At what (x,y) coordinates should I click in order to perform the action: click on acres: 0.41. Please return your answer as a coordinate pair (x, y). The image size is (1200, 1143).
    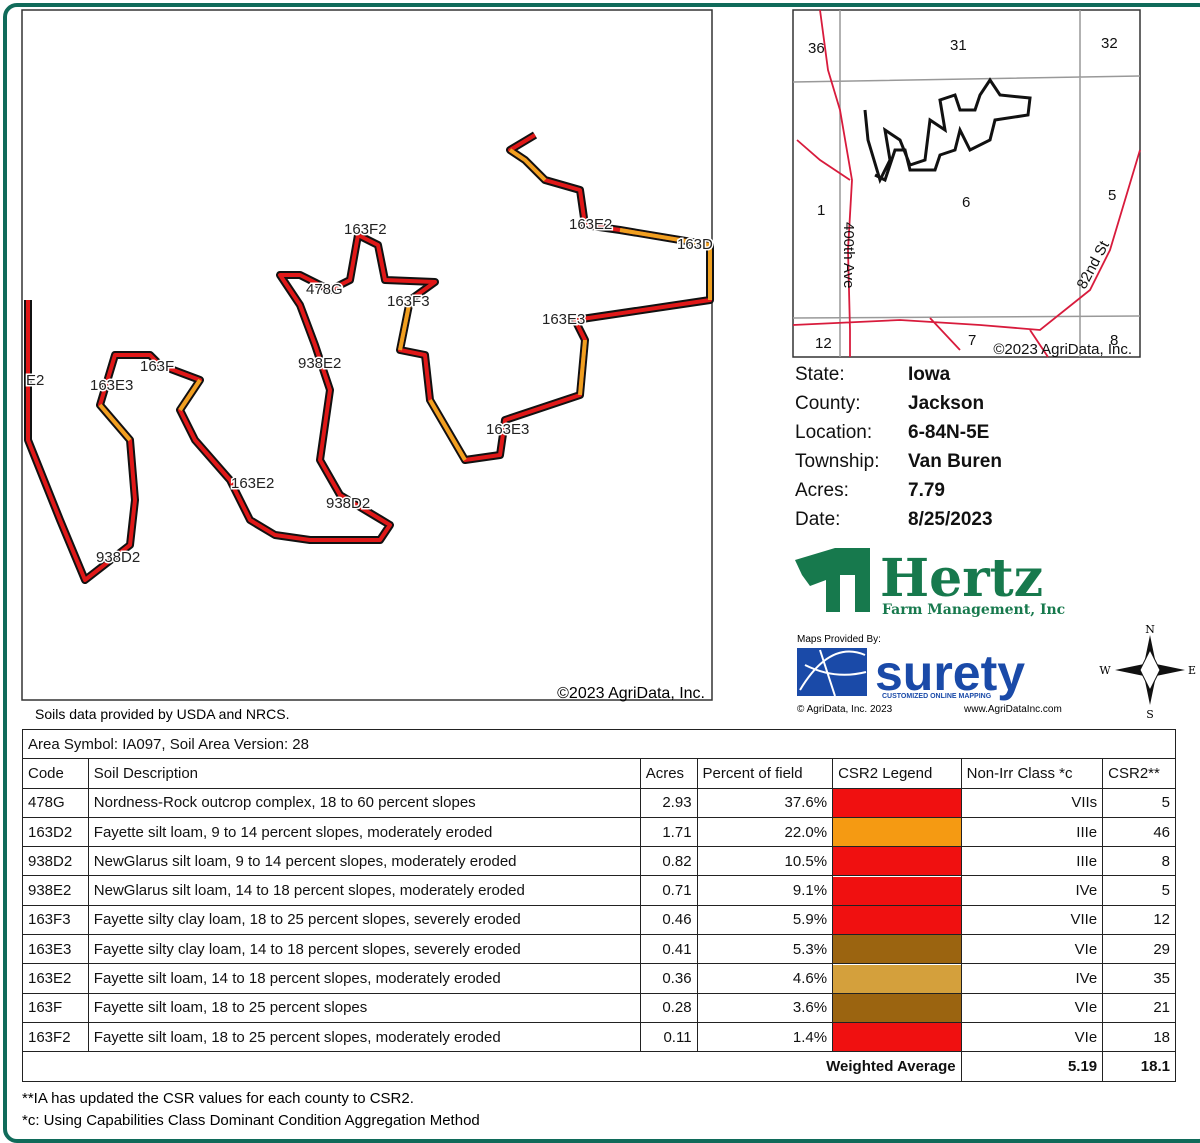
    Looking at the image, I should click on (668, 949).